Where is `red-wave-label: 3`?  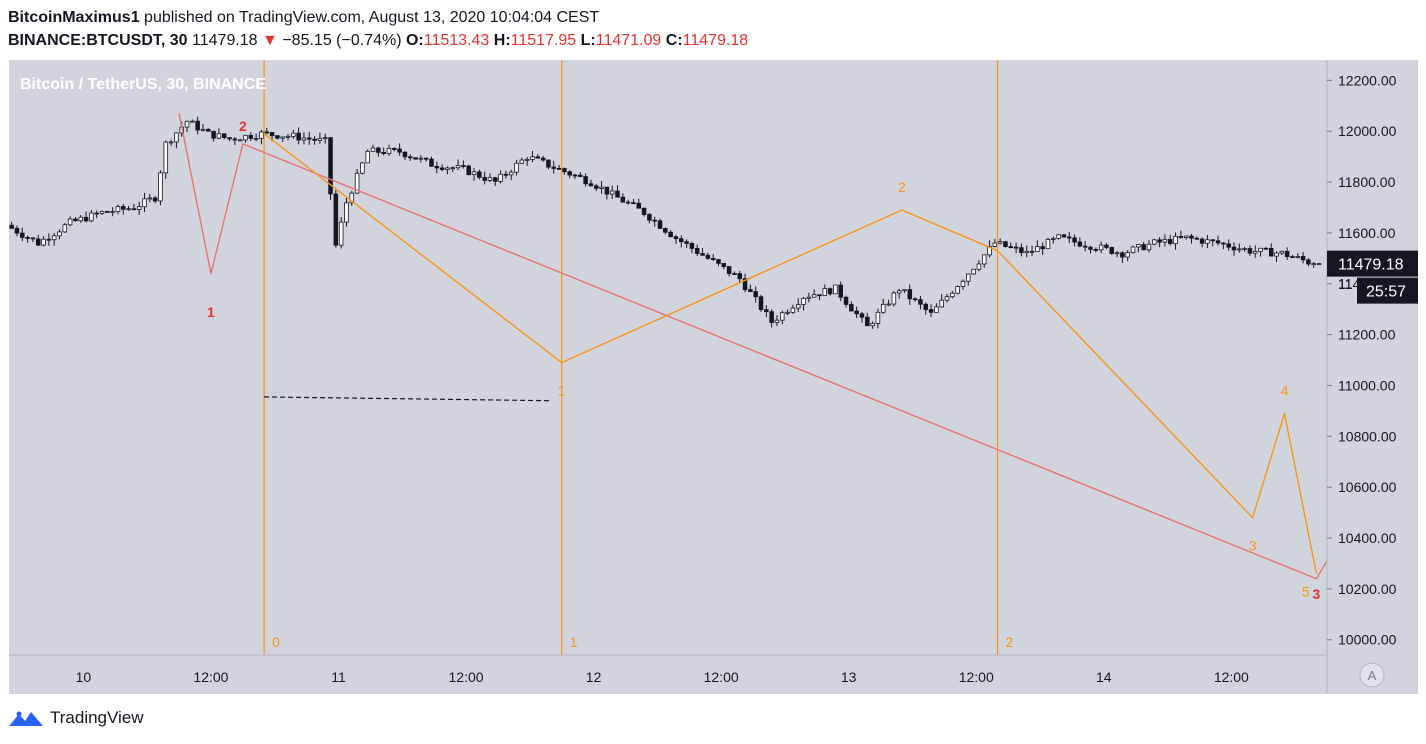 red-wave-label: 3 is located at coordinates (1316, 594).